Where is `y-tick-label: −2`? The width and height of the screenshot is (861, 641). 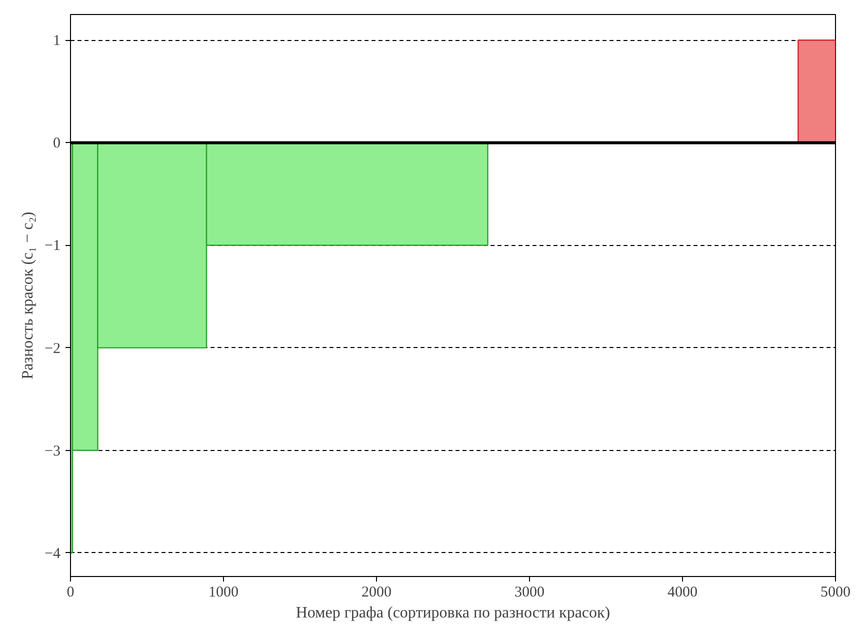
y-tick-label: −2 is located at coordinates (52, 348).